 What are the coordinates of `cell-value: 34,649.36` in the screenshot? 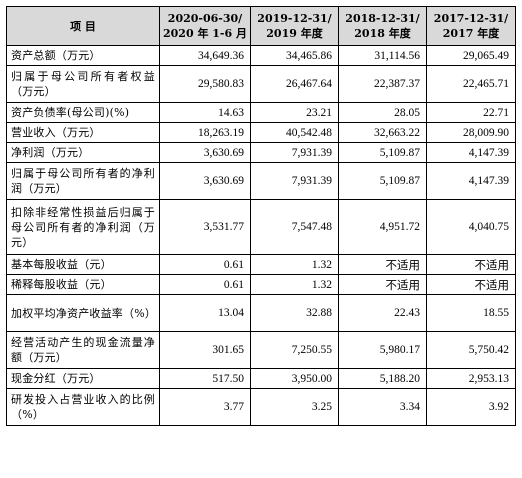 It's located at (205, 55).